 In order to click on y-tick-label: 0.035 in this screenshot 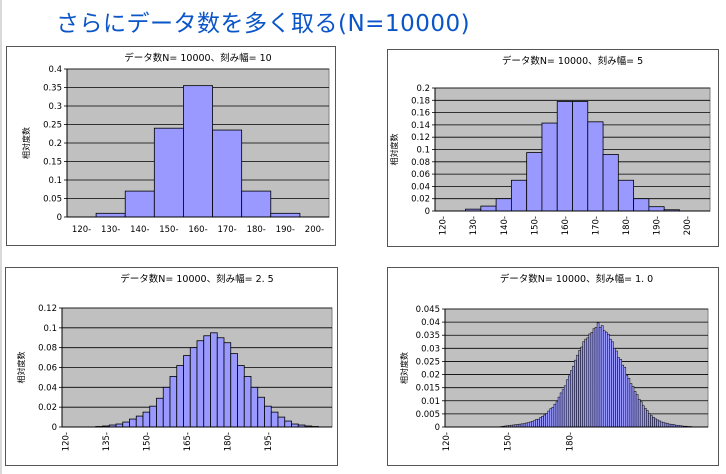, I will do `click(428, 336)`.